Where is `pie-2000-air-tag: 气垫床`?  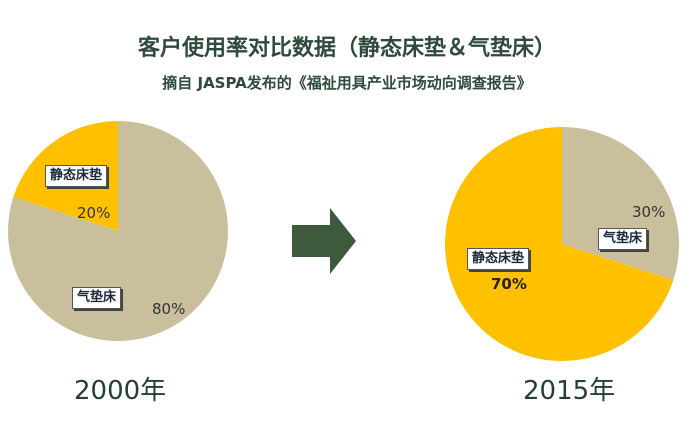
pie-2000-air-tag: 气垫床 is located at coordinates (97, 298).